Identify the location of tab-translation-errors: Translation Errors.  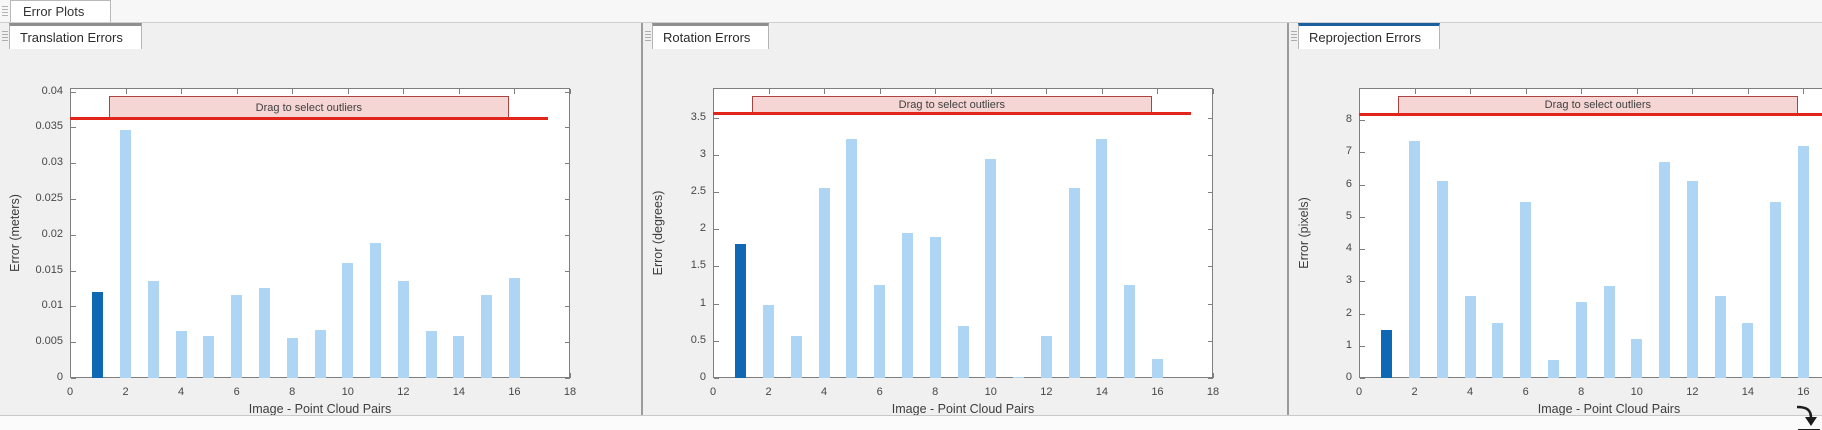
(75, 36).